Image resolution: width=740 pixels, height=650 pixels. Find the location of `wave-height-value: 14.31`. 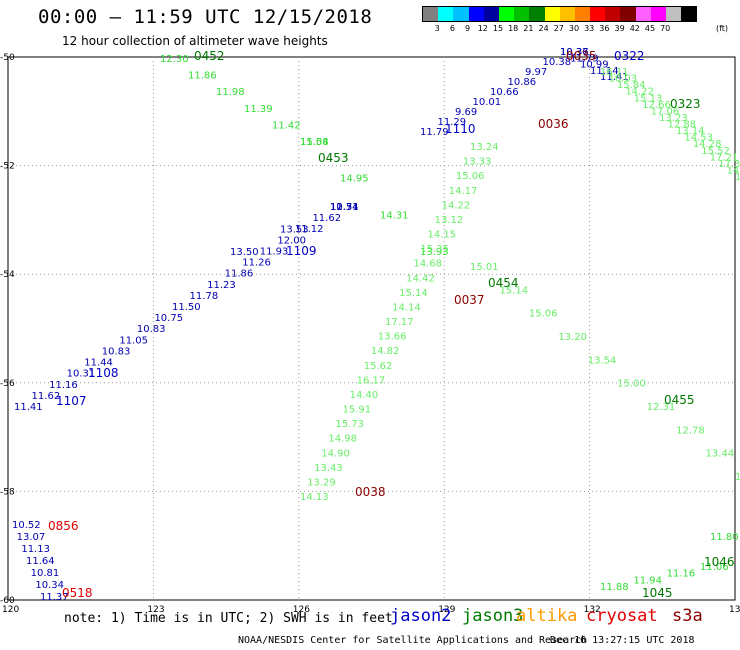

wave-height-value: 14.31 is located at coordinates (394, 215).